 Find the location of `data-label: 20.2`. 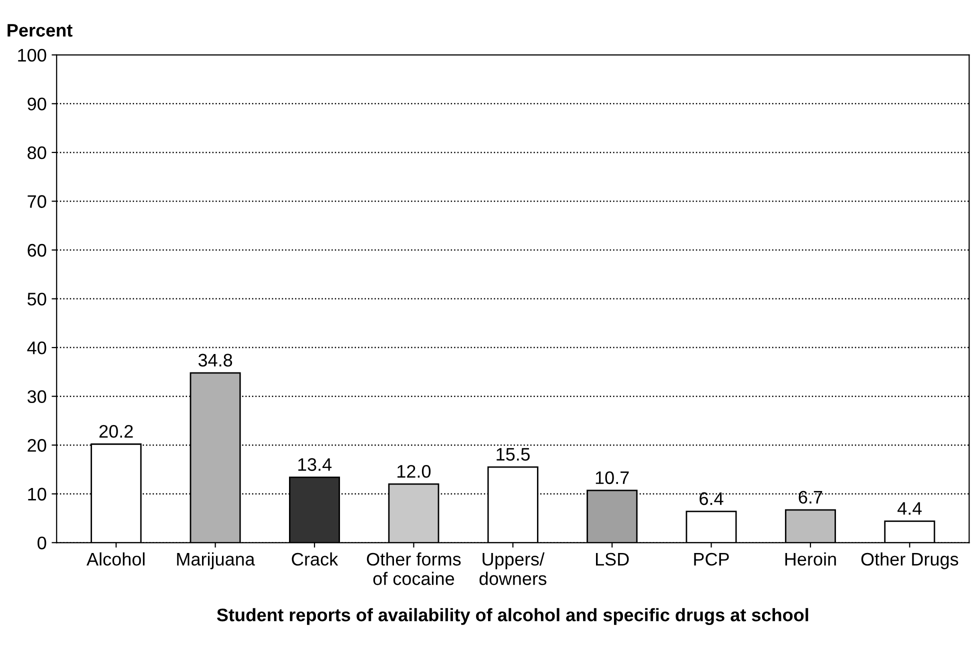

data-label: 20.2 is located at coordinates (116, 431).